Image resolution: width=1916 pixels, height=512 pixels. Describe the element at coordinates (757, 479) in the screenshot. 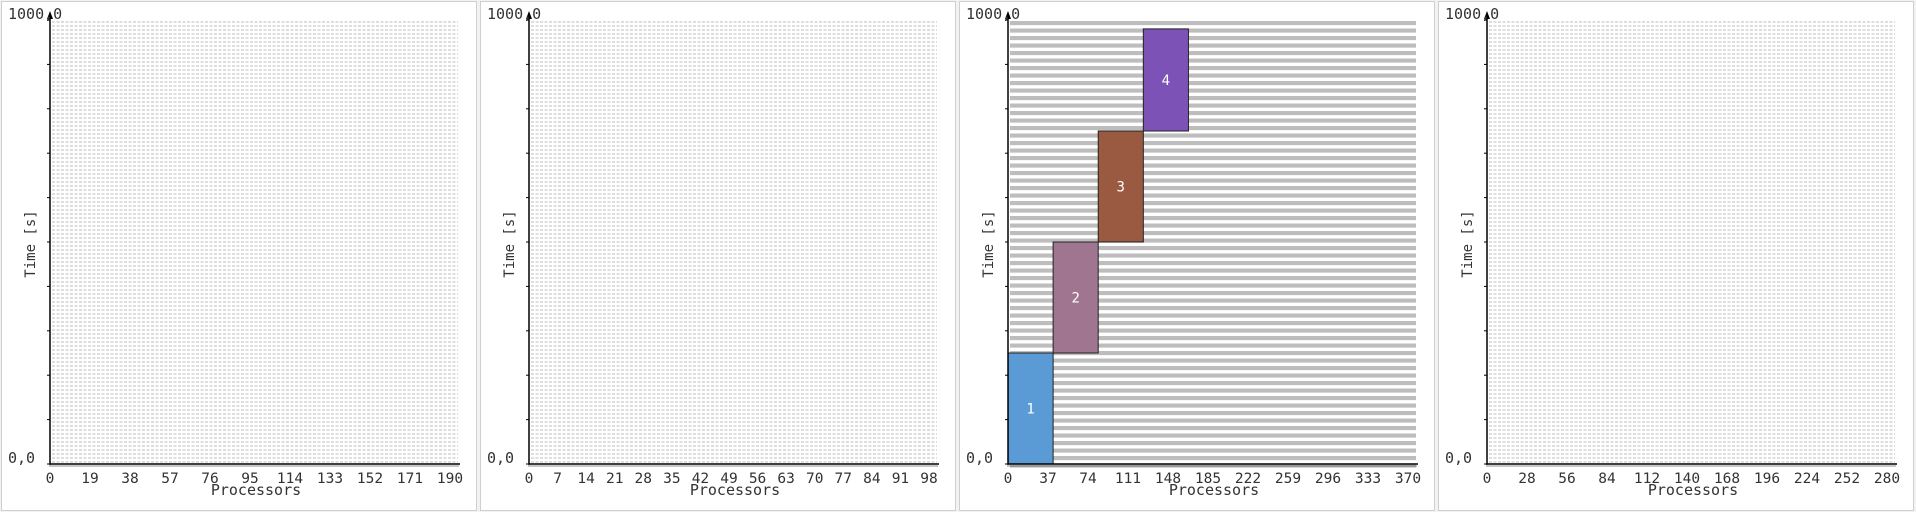

I see `x-tick-label: 56` at that location.